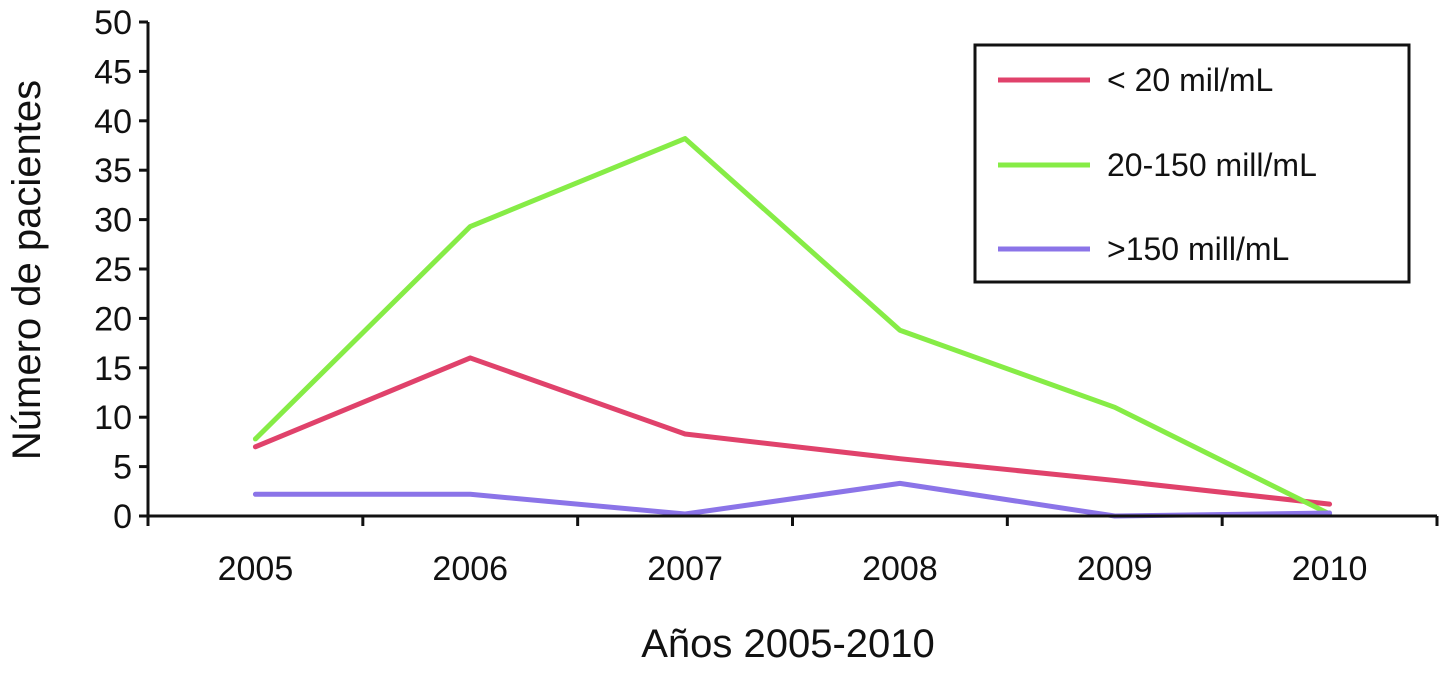 The image size is (1444, 681). What do you see at coordinates (1212, 165) in the screenshot?
I see `legend-label: 20-150 mill/mL` at bounding box center [1212, 165].